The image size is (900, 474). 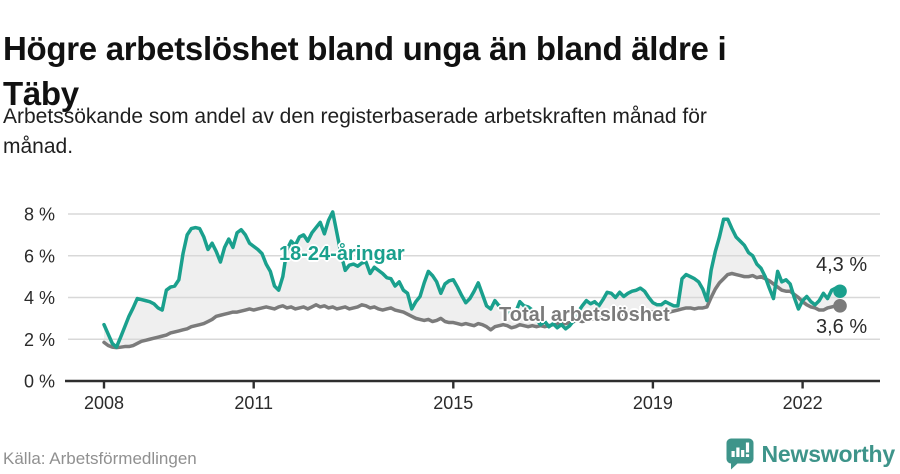 What do you see at coordinates (840, 291) in the screenshot?
I see `series-end-dot-youth` at bounding box center [840, 291].